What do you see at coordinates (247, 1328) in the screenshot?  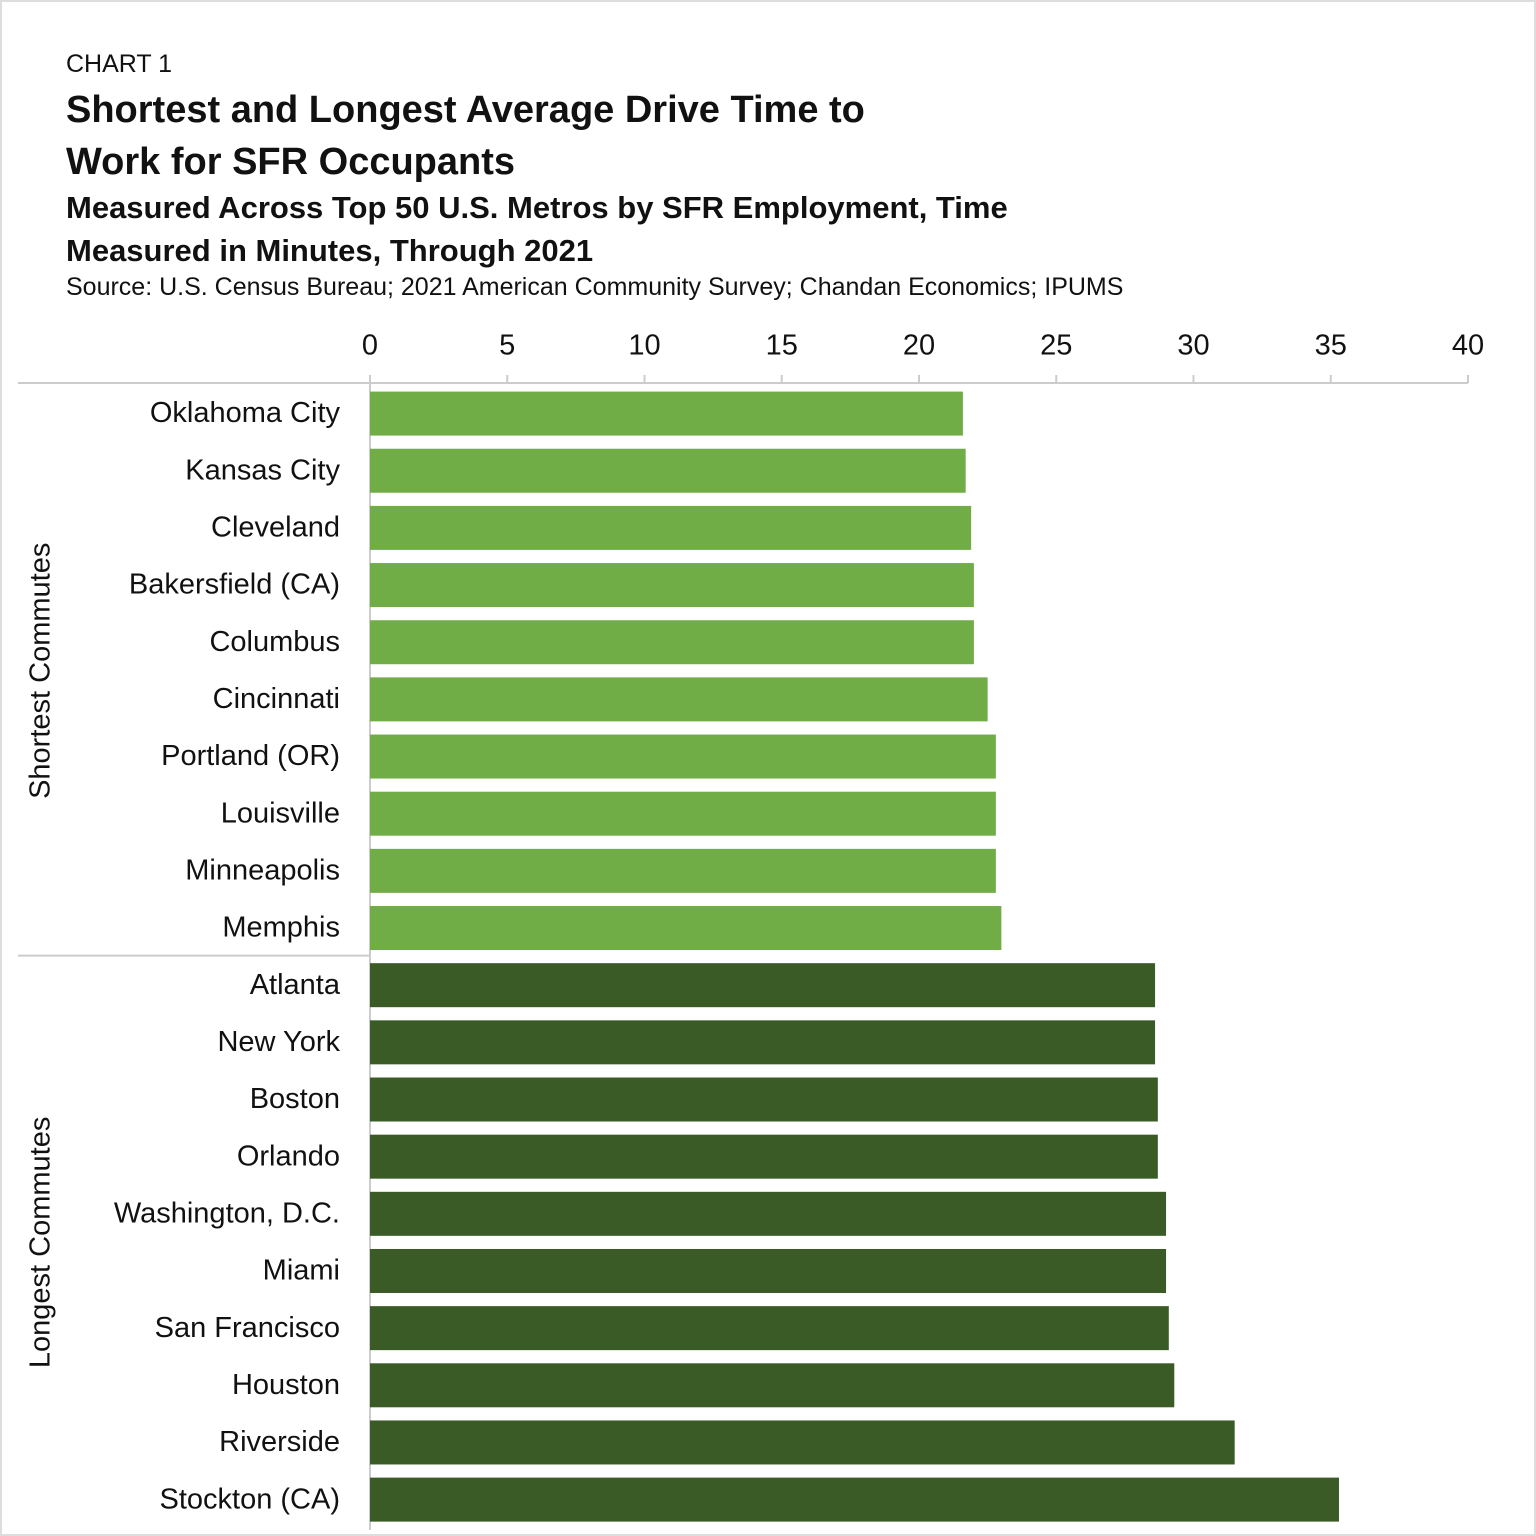 I see `y-tick-label: San Francisco` at bounding box center [247, 1328].